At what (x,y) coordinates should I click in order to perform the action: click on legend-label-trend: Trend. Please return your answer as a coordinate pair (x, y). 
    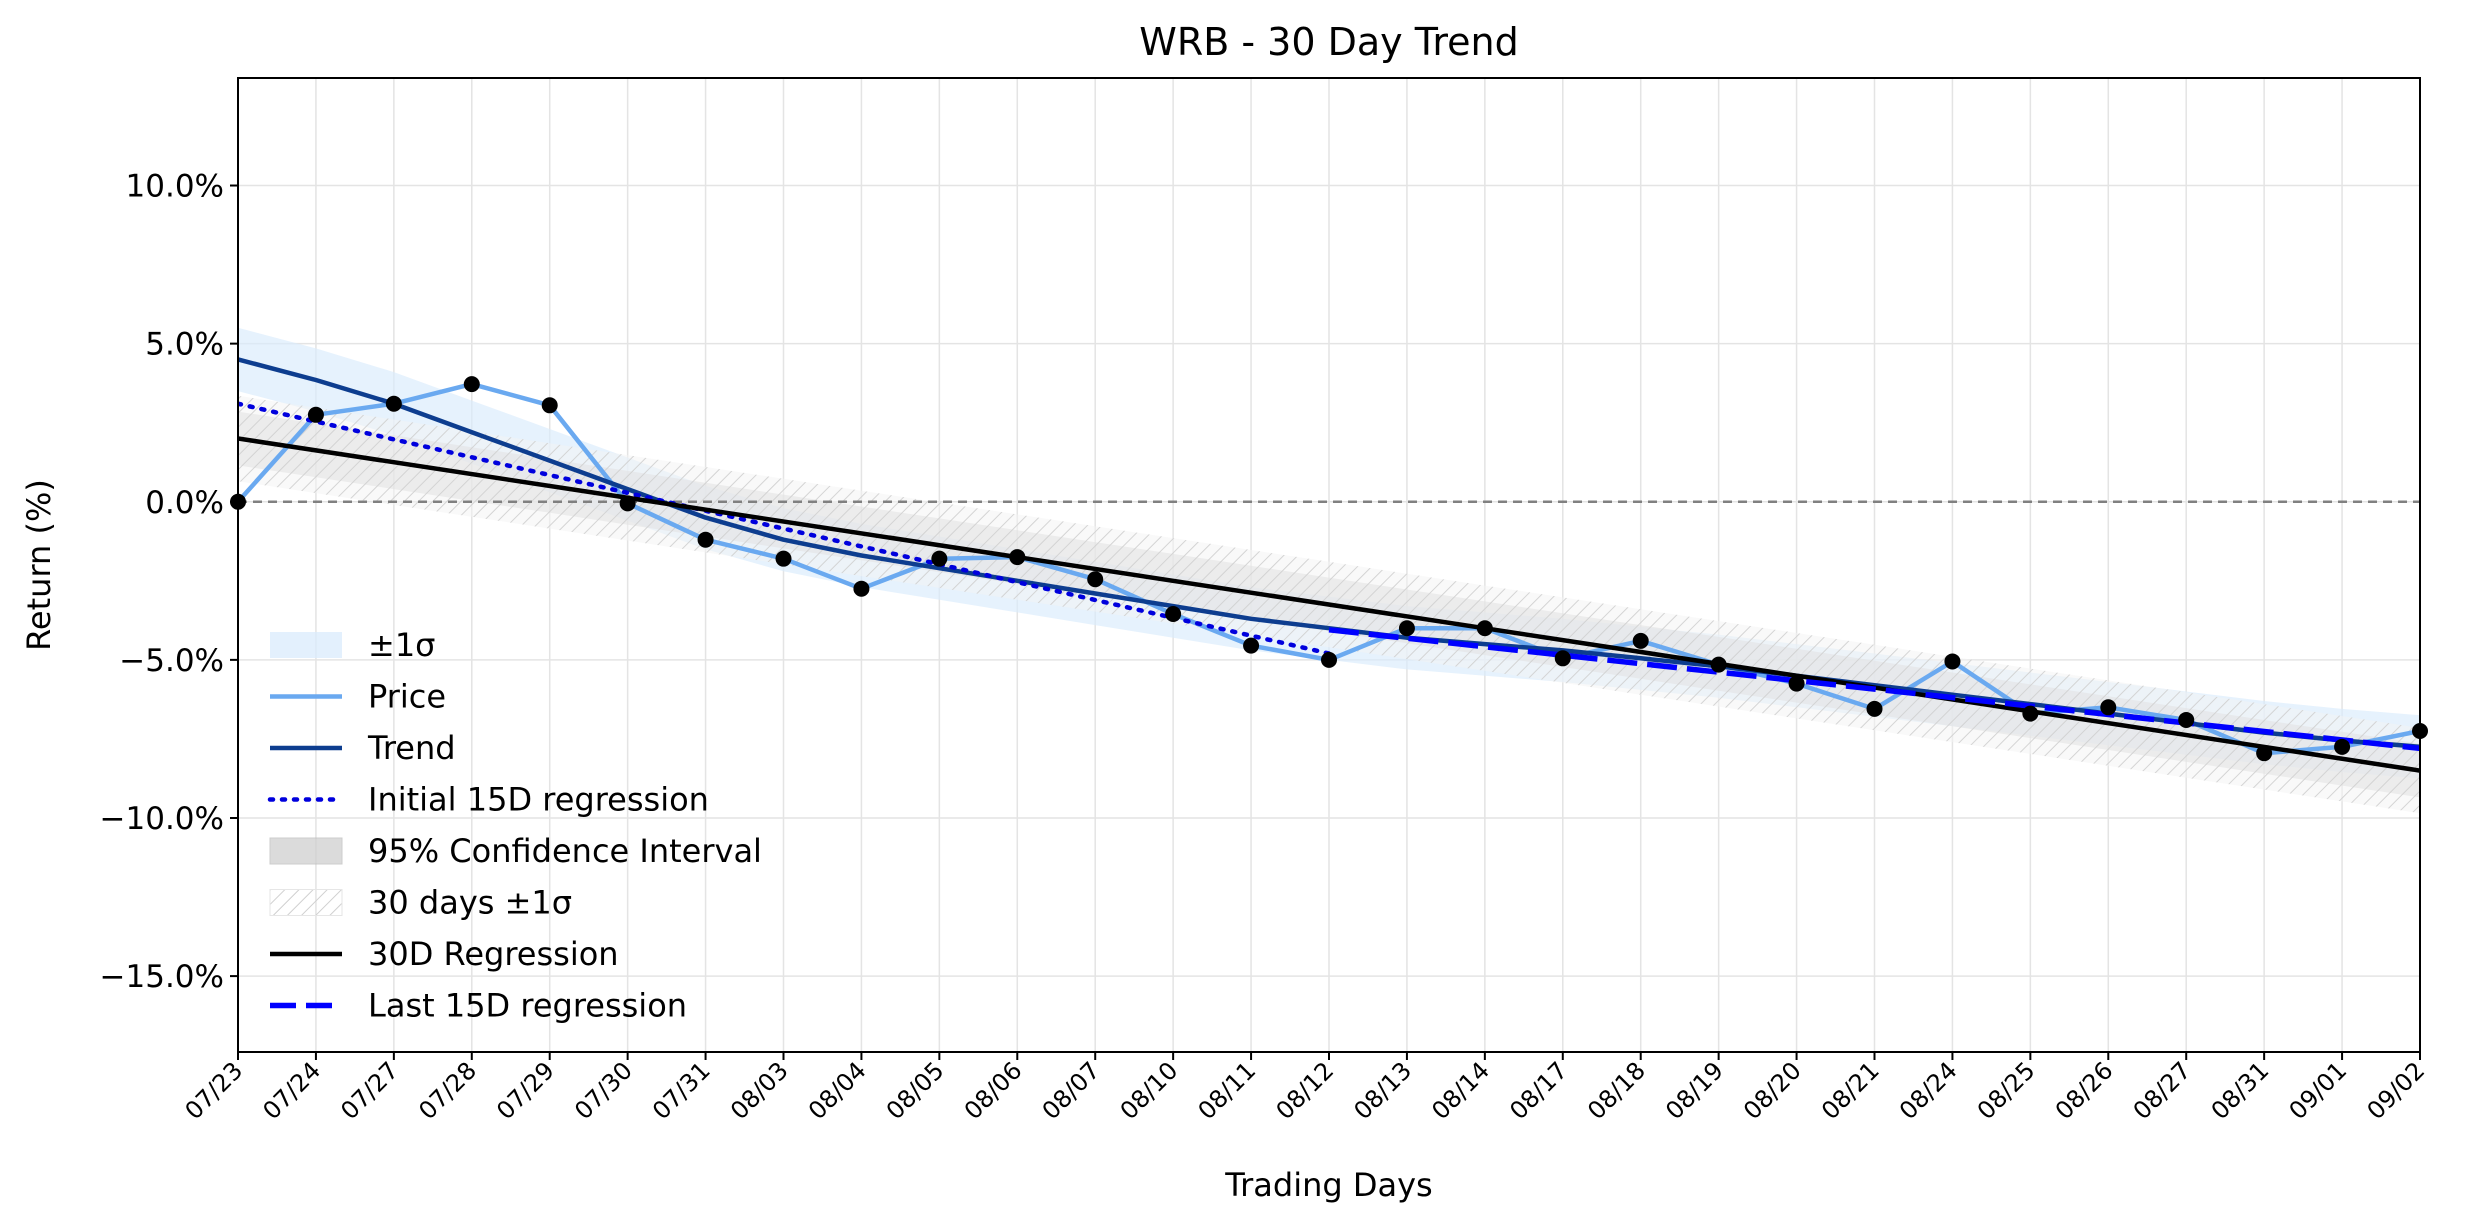
    Looking at the image, I should click on (411, 748).